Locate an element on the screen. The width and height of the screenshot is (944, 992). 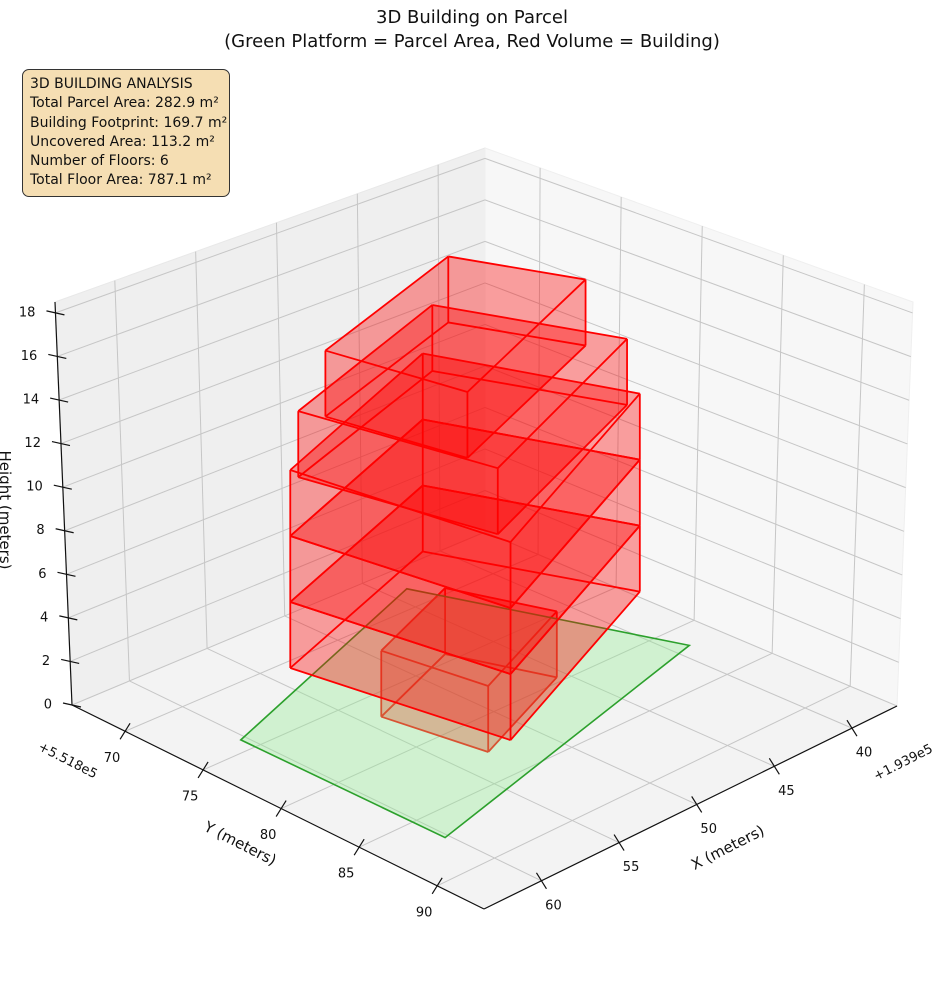
x-tick-label: 60 is located at coordinates (553, 905).